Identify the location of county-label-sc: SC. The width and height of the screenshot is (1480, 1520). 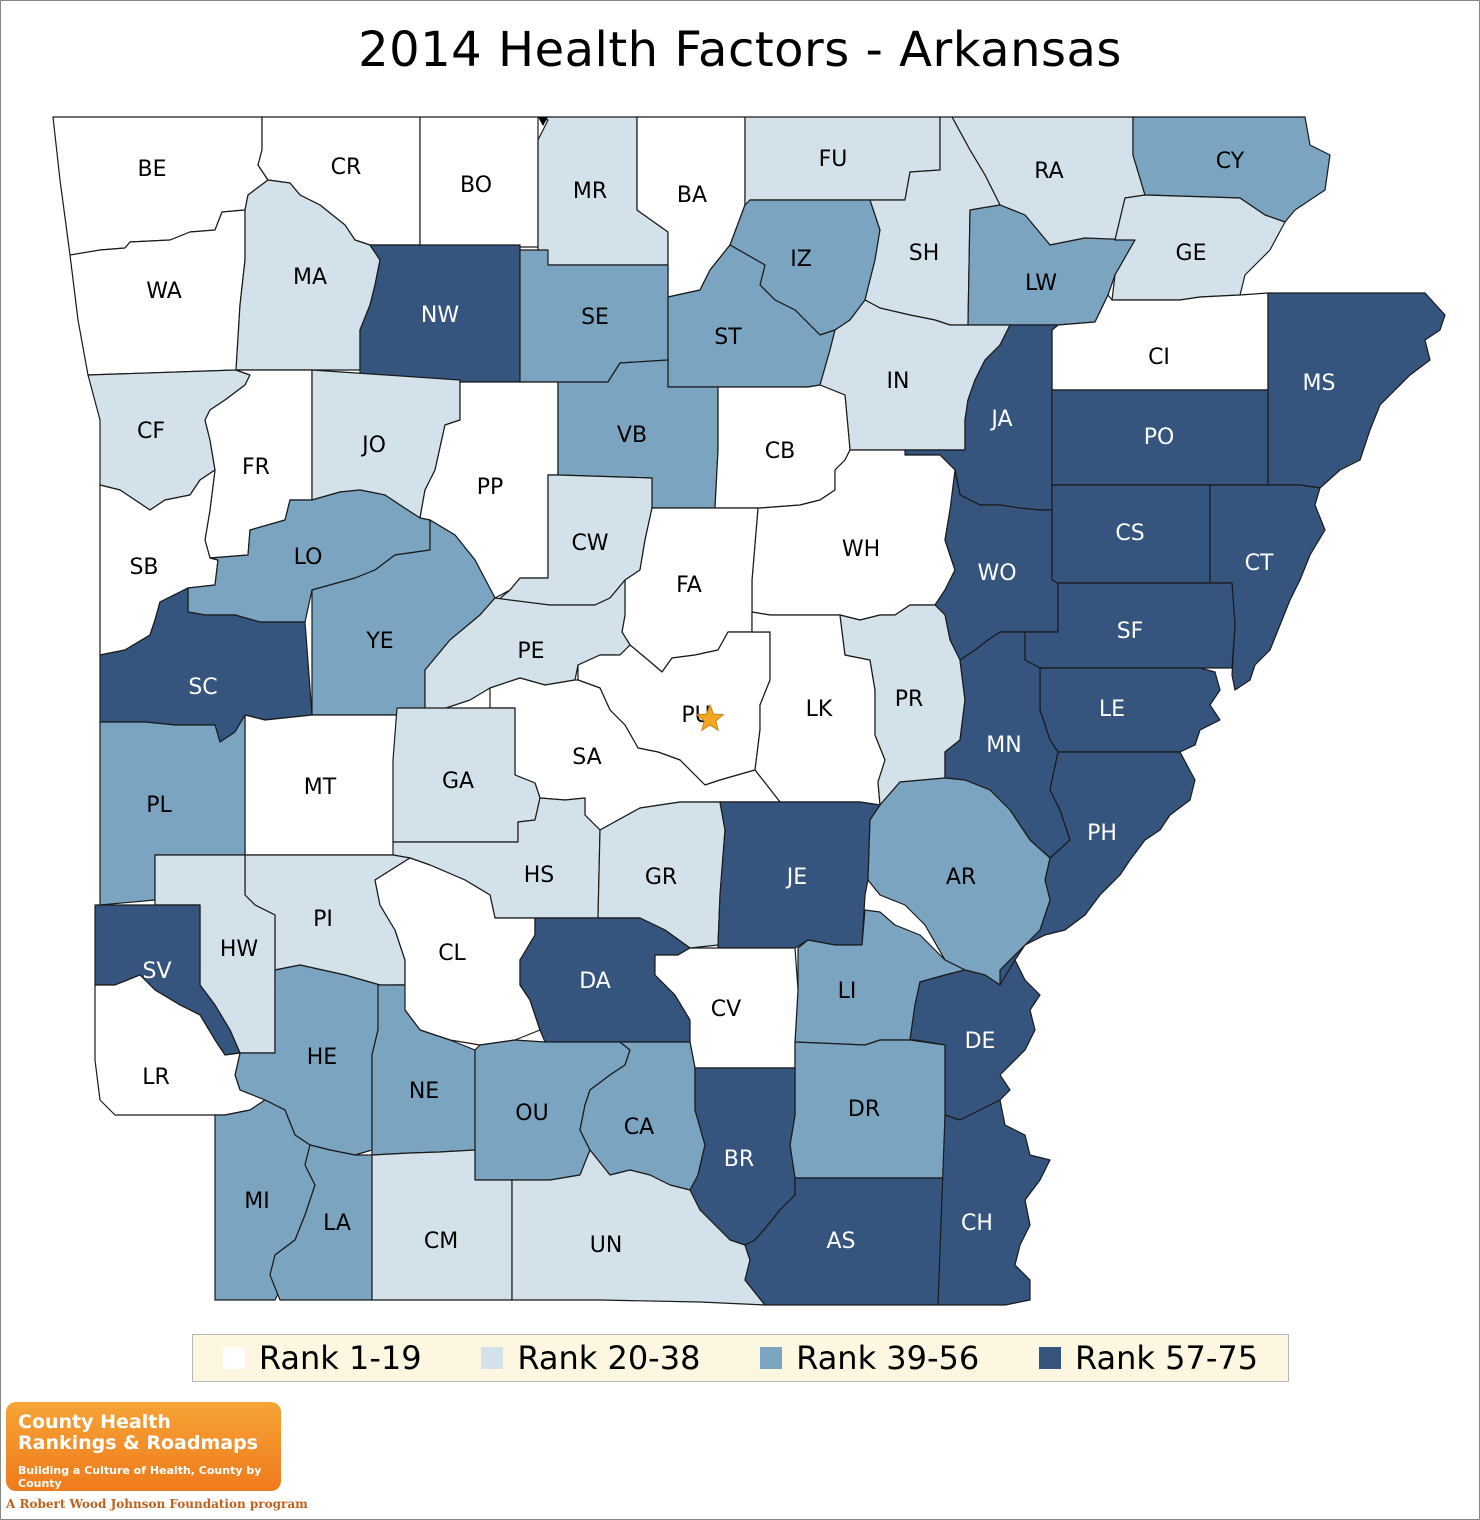
(202, 687).